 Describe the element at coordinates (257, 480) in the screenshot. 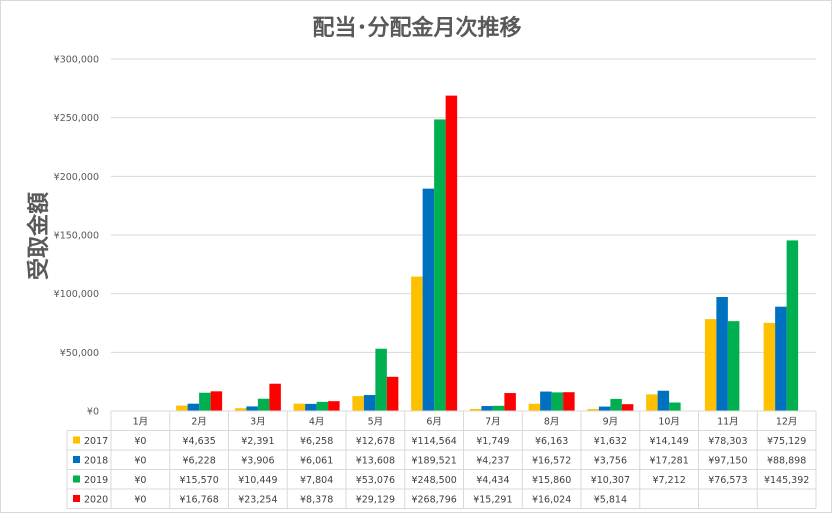

I see `data-cell: ¥10,449` at that location.